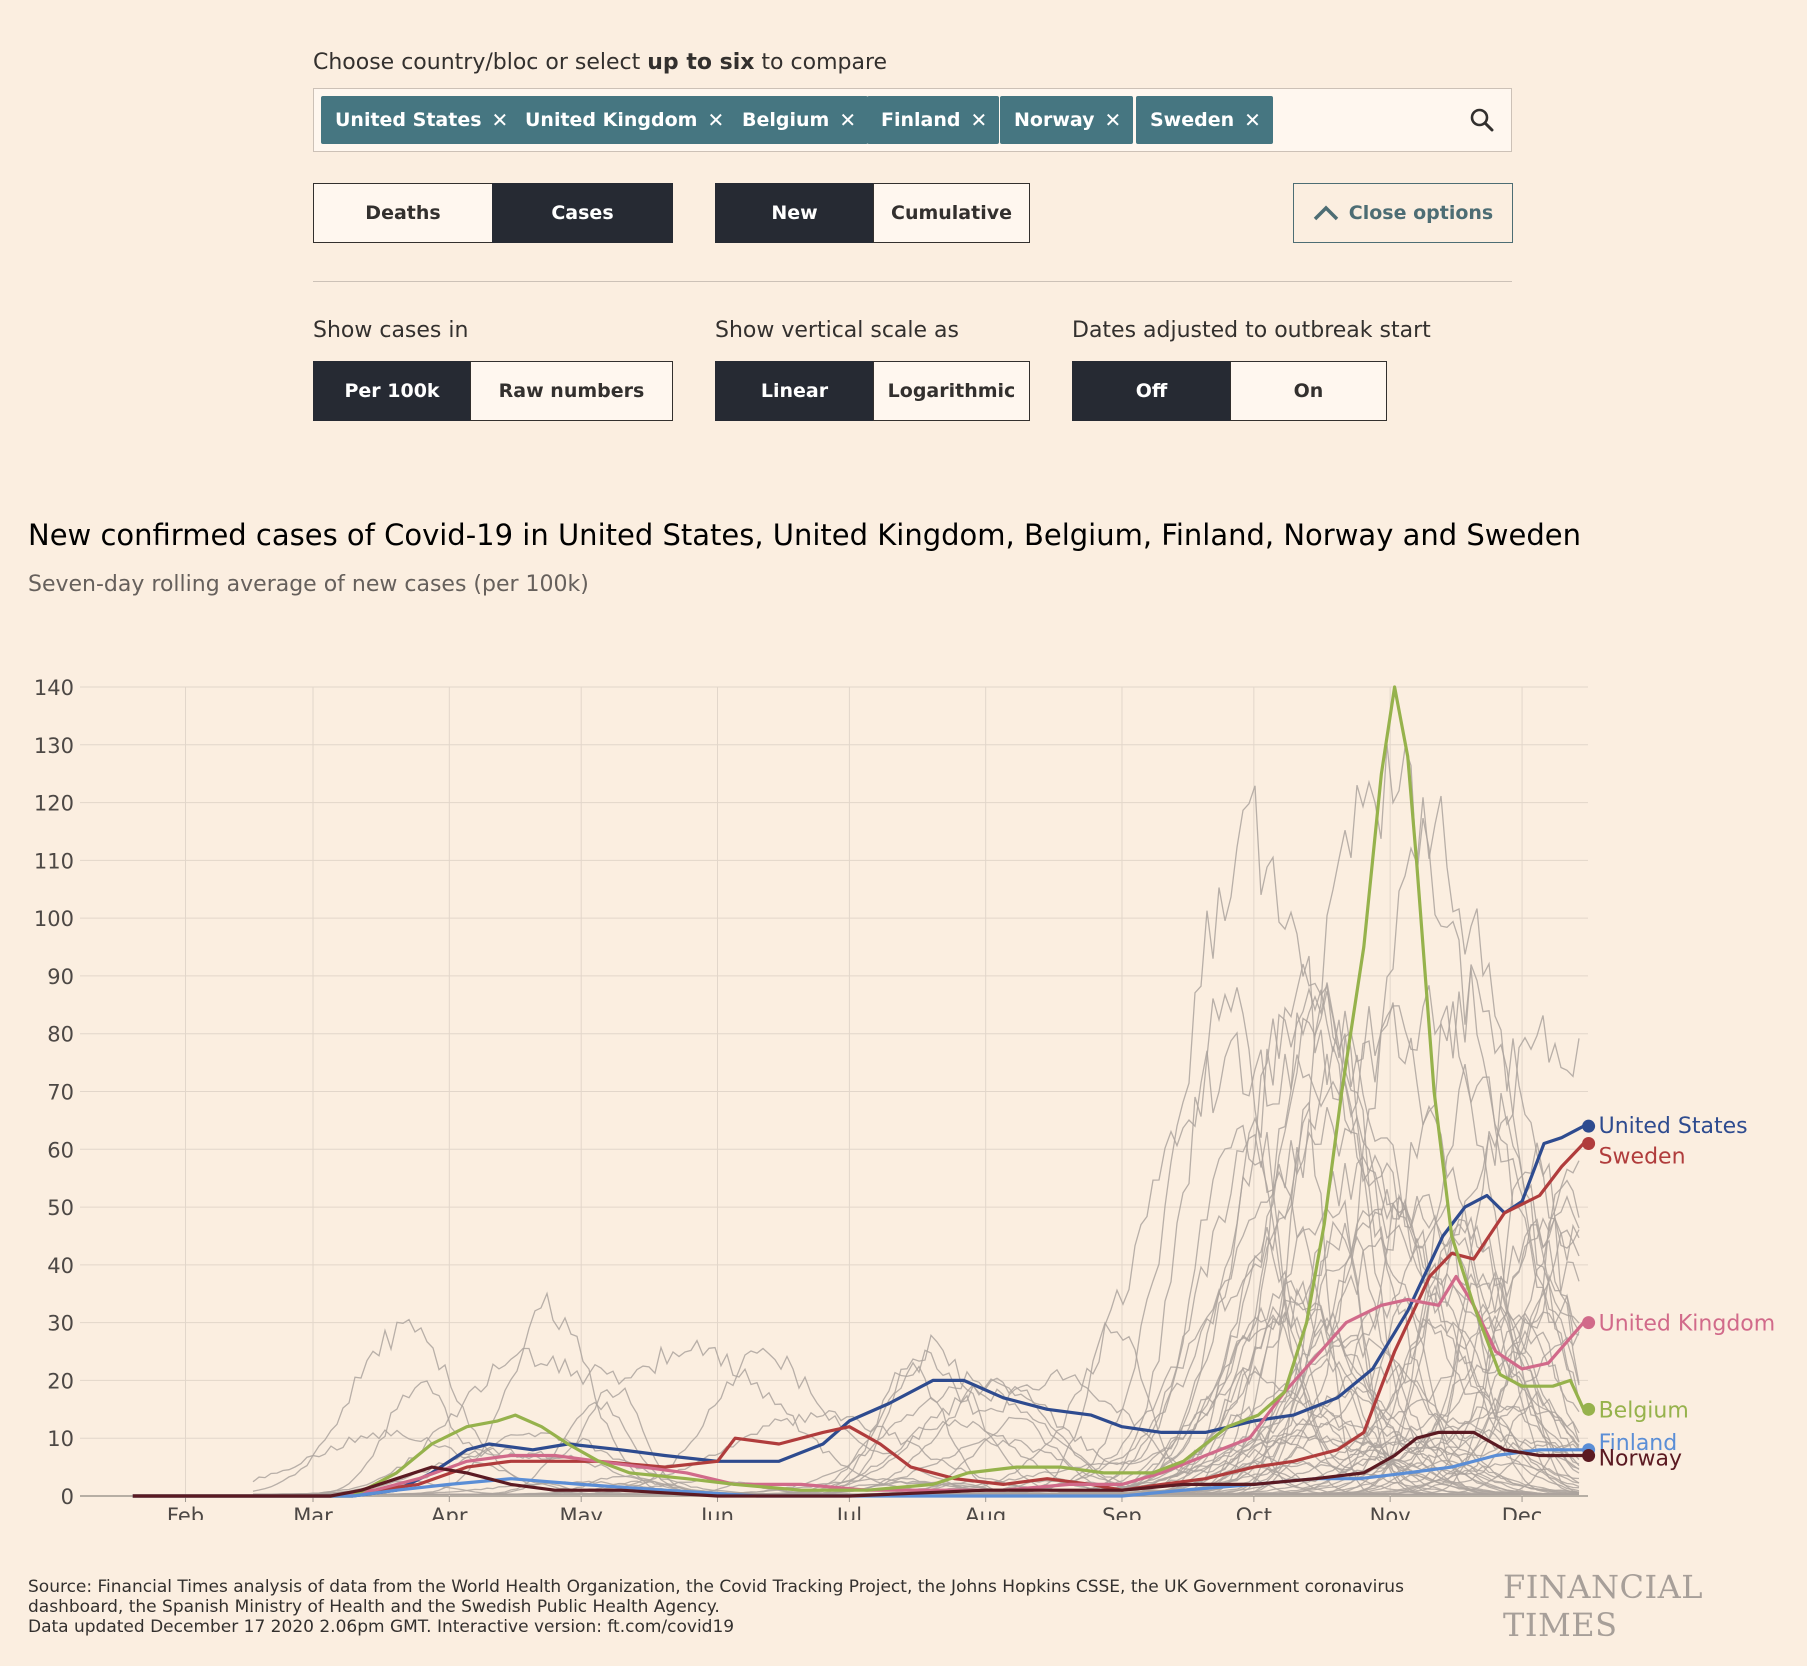 This screenshot has width=1807, height=1666. I want to click on close-options-button: Close options, so click(1403, 213).